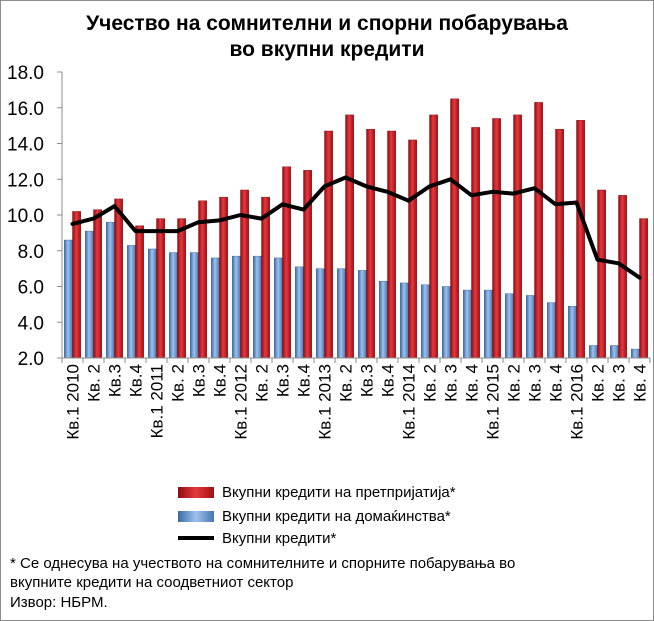 This screenshot has width=654, height=621. I want to click on legend-item-total: Вкупни кредити*, so click(257, 538).